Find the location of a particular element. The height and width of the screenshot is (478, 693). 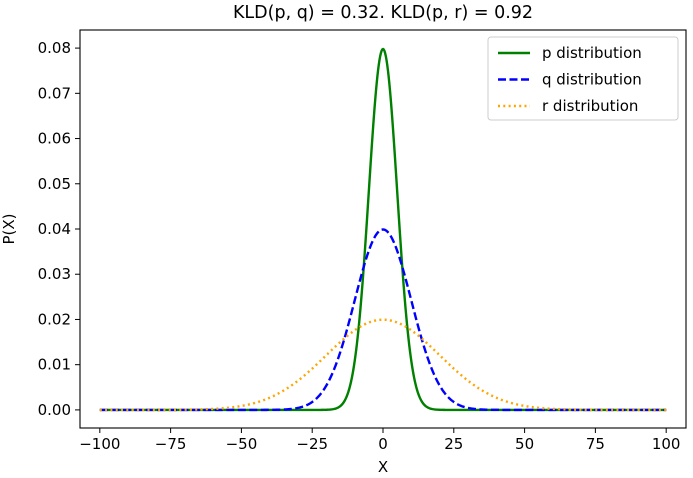

y-tick-label: 0.00 is located at coordinates (54, 410).